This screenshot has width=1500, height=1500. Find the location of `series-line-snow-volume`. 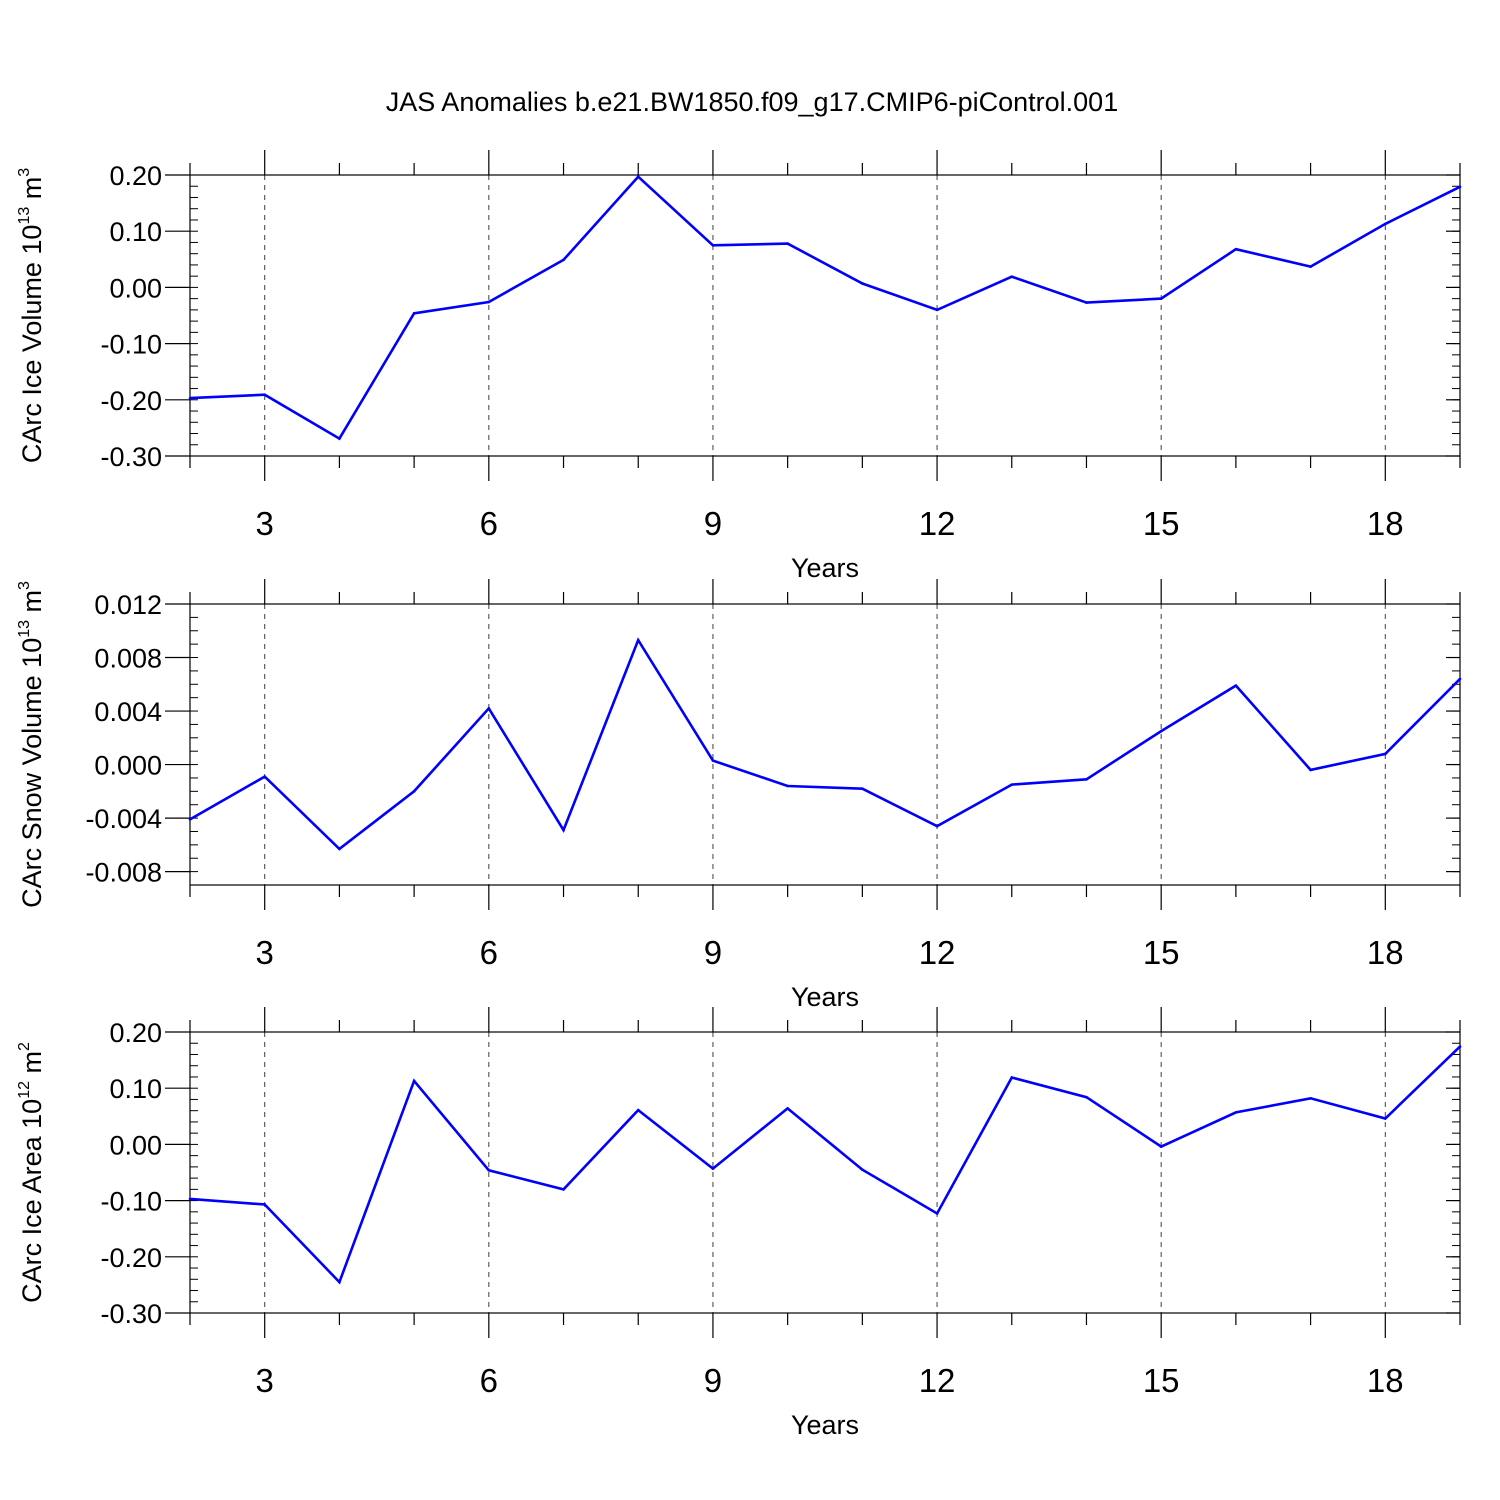

series-line-snow-volume is located at coordinates (825, 744).